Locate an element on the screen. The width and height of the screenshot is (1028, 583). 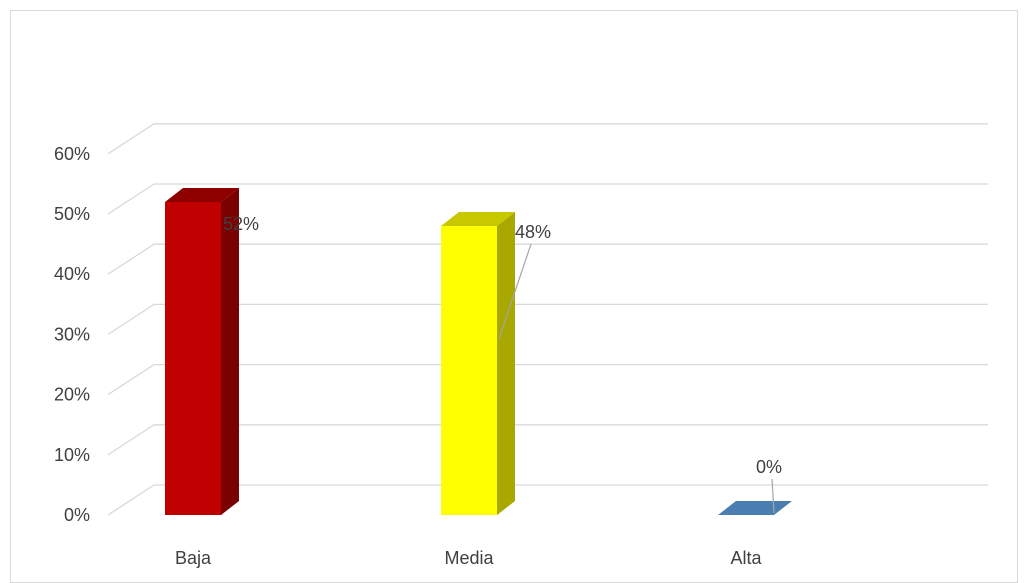
data-label: 48% is located at coordinates (533, 232).